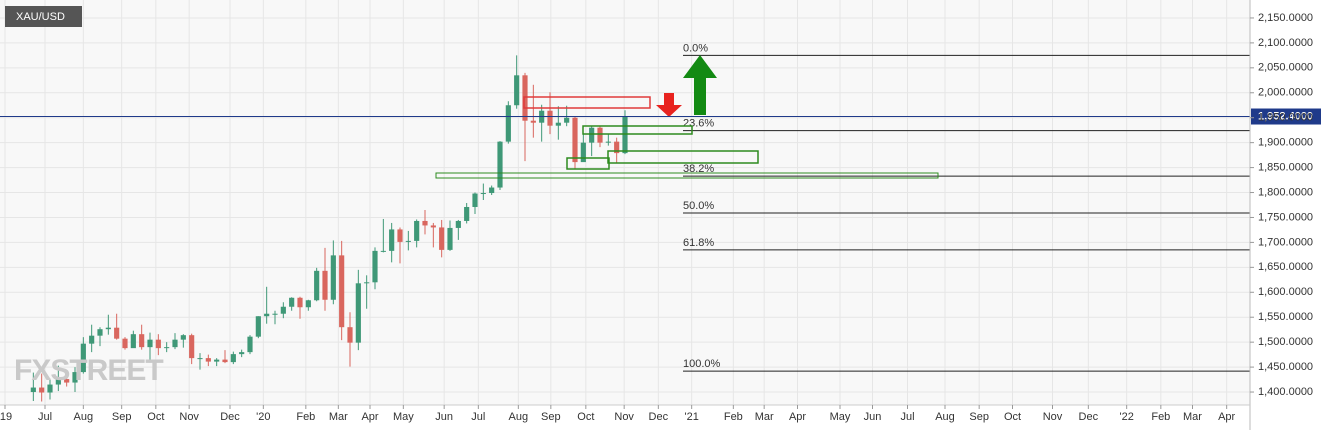  Describe the element at coordinates (1226, 417) in the screenshot. I see `x-tick-label: Apr` at that location.